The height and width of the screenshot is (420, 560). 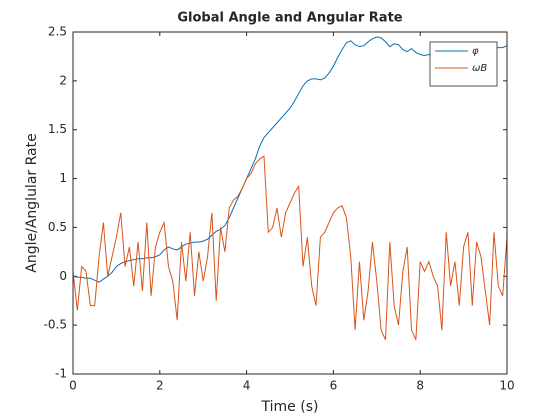 I want to click on y-tick-label: 0.5, so click(x=57, y=227).